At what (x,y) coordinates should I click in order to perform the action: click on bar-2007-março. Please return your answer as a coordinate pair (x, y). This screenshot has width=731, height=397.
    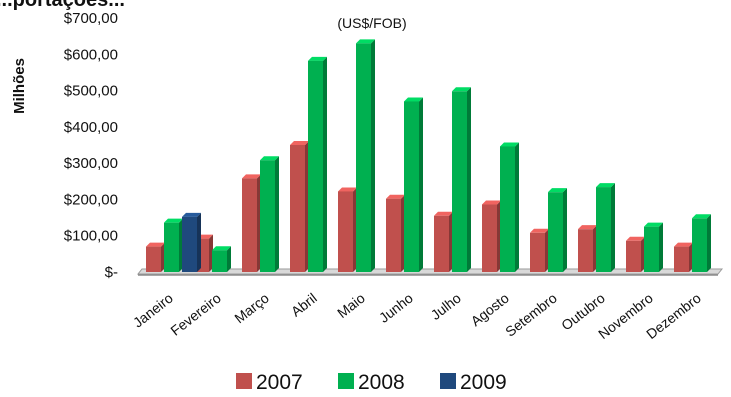
    Looking at the image, I should click on (251, 223).